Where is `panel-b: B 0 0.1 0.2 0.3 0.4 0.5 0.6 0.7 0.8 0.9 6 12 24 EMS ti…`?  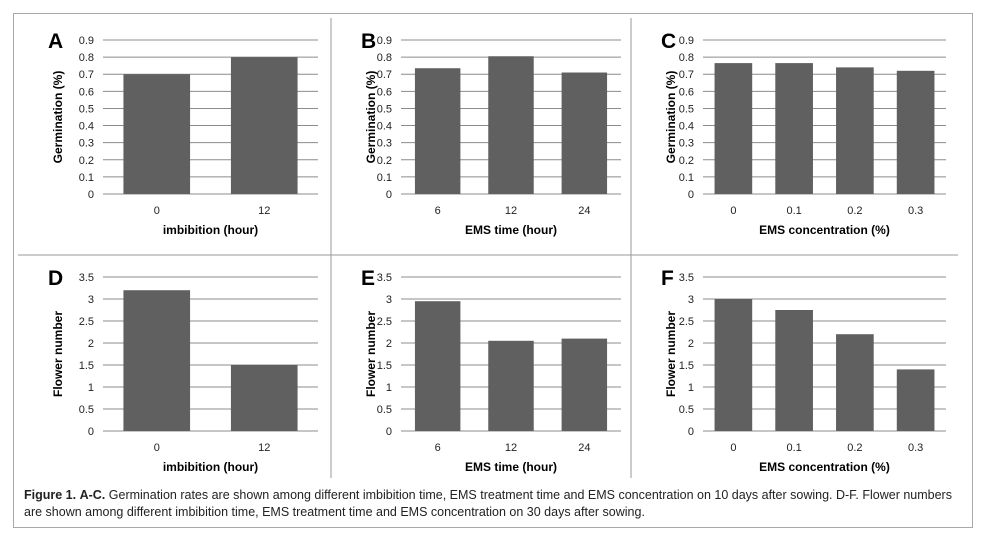 panel-b: B 0 0.1 0.2 0.3 0.4 0.5 0.6 0.7 0.8 0.9 6 12 24 EMS ti… is located at coordinates (481, 136).